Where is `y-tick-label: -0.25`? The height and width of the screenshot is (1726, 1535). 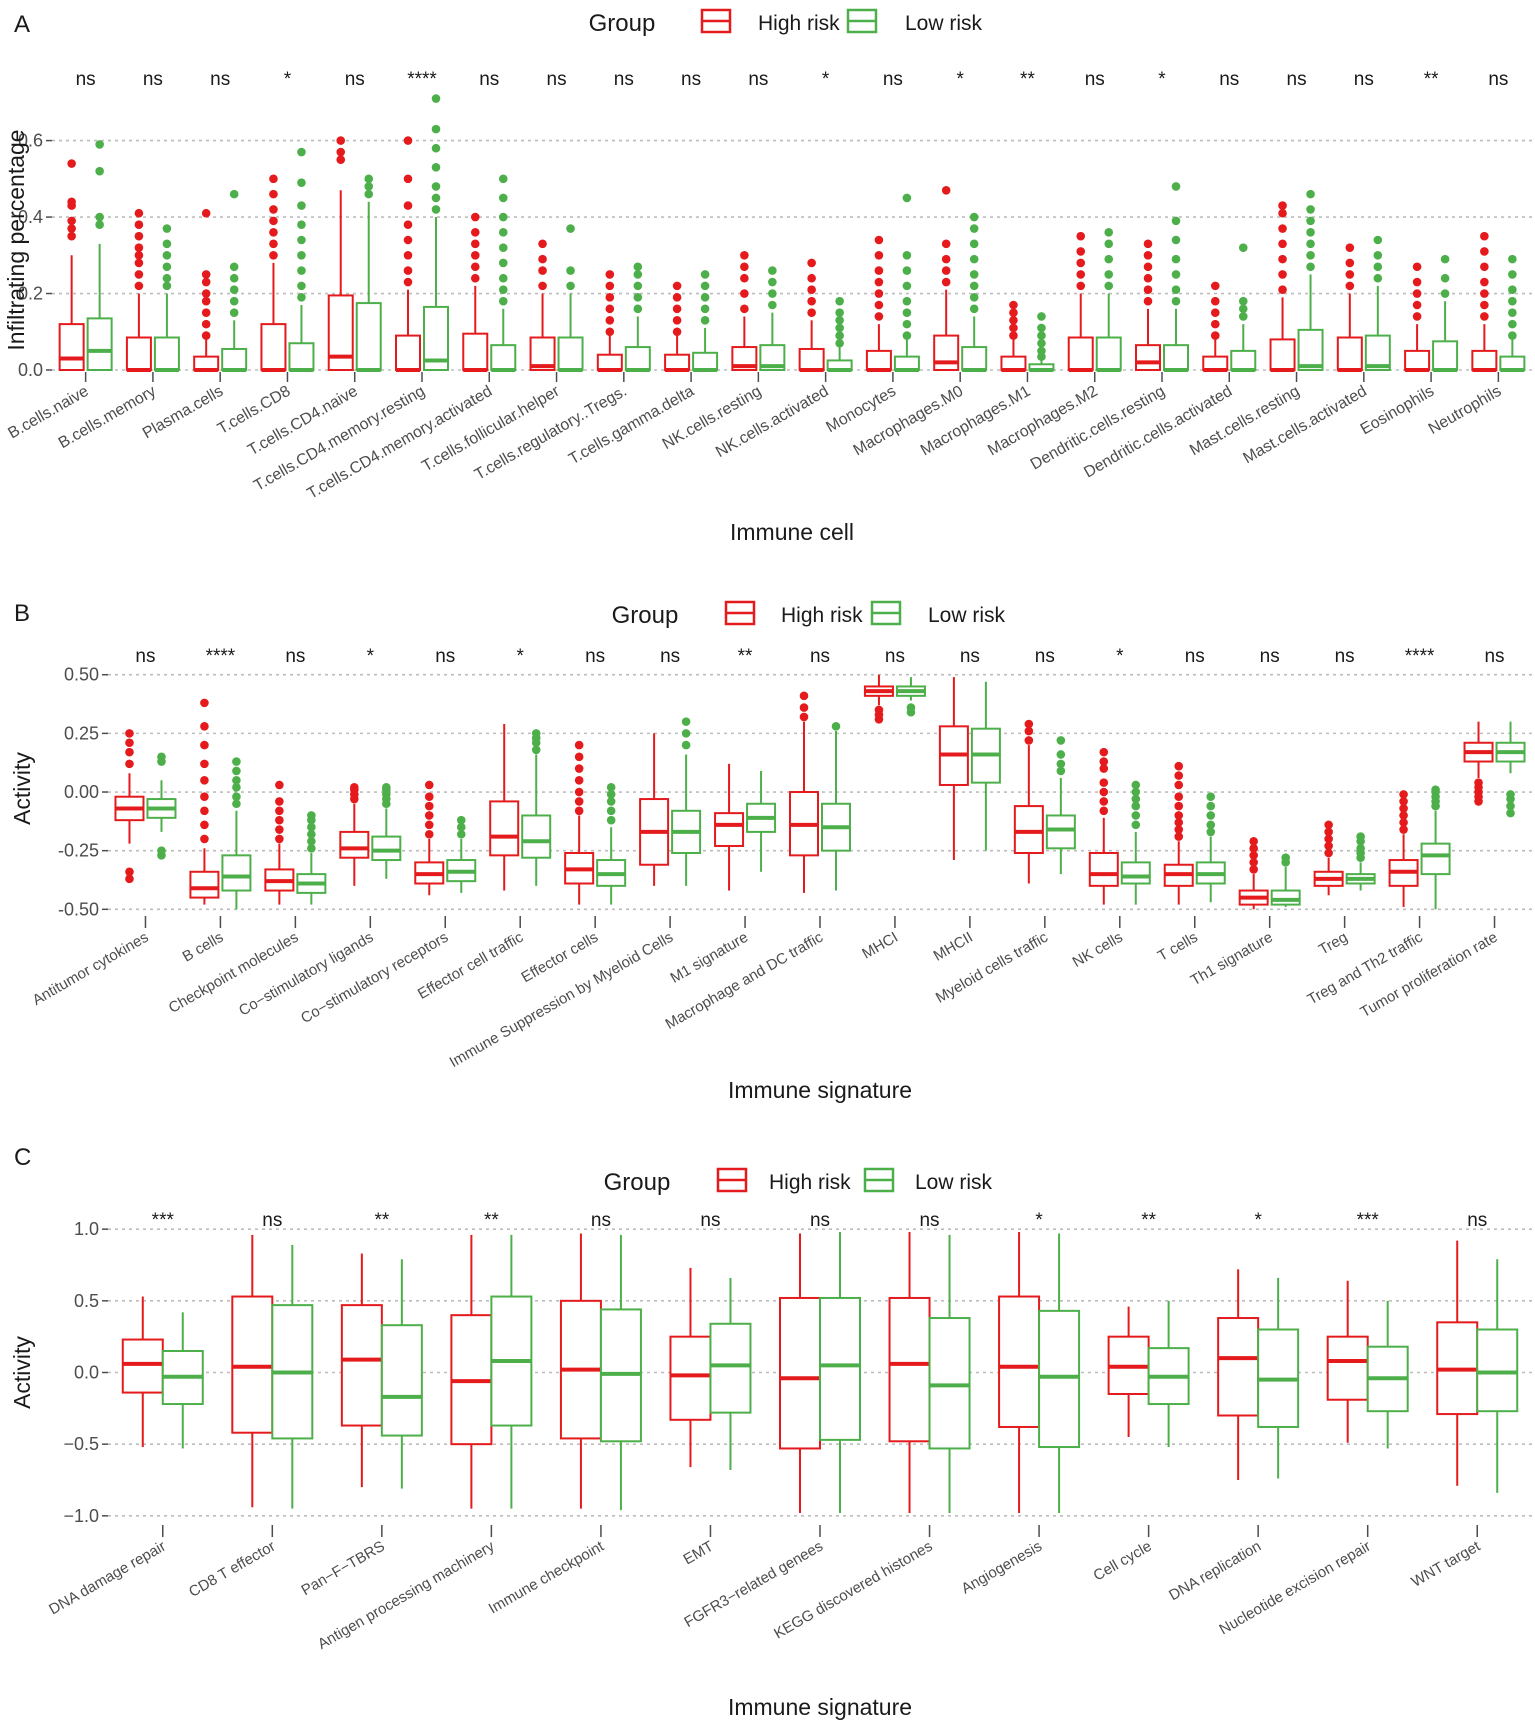 y-tick-label: -0.25 is located at coordinates (78, 851).